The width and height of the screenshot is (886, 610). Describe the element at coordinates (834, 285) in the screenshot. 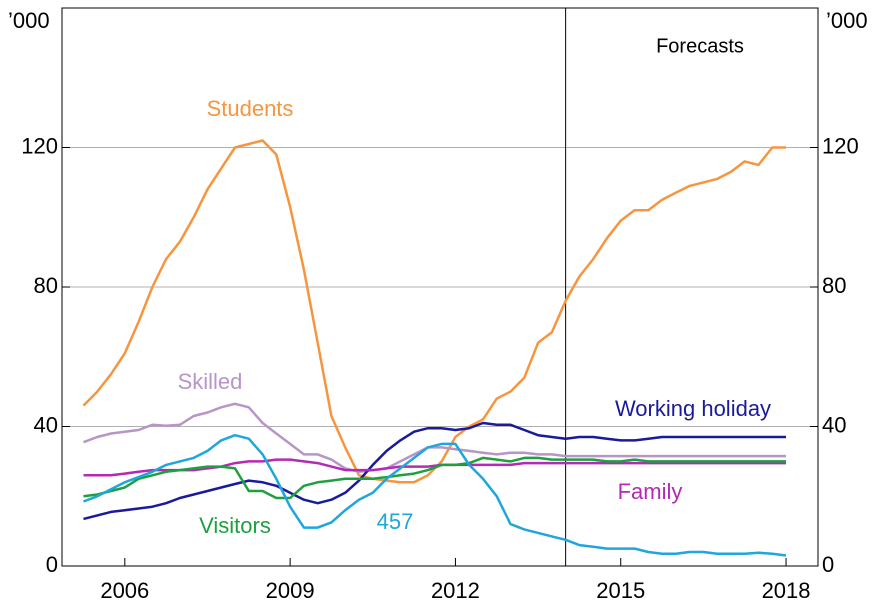

I see `y2-tick-label: 80` at that location.